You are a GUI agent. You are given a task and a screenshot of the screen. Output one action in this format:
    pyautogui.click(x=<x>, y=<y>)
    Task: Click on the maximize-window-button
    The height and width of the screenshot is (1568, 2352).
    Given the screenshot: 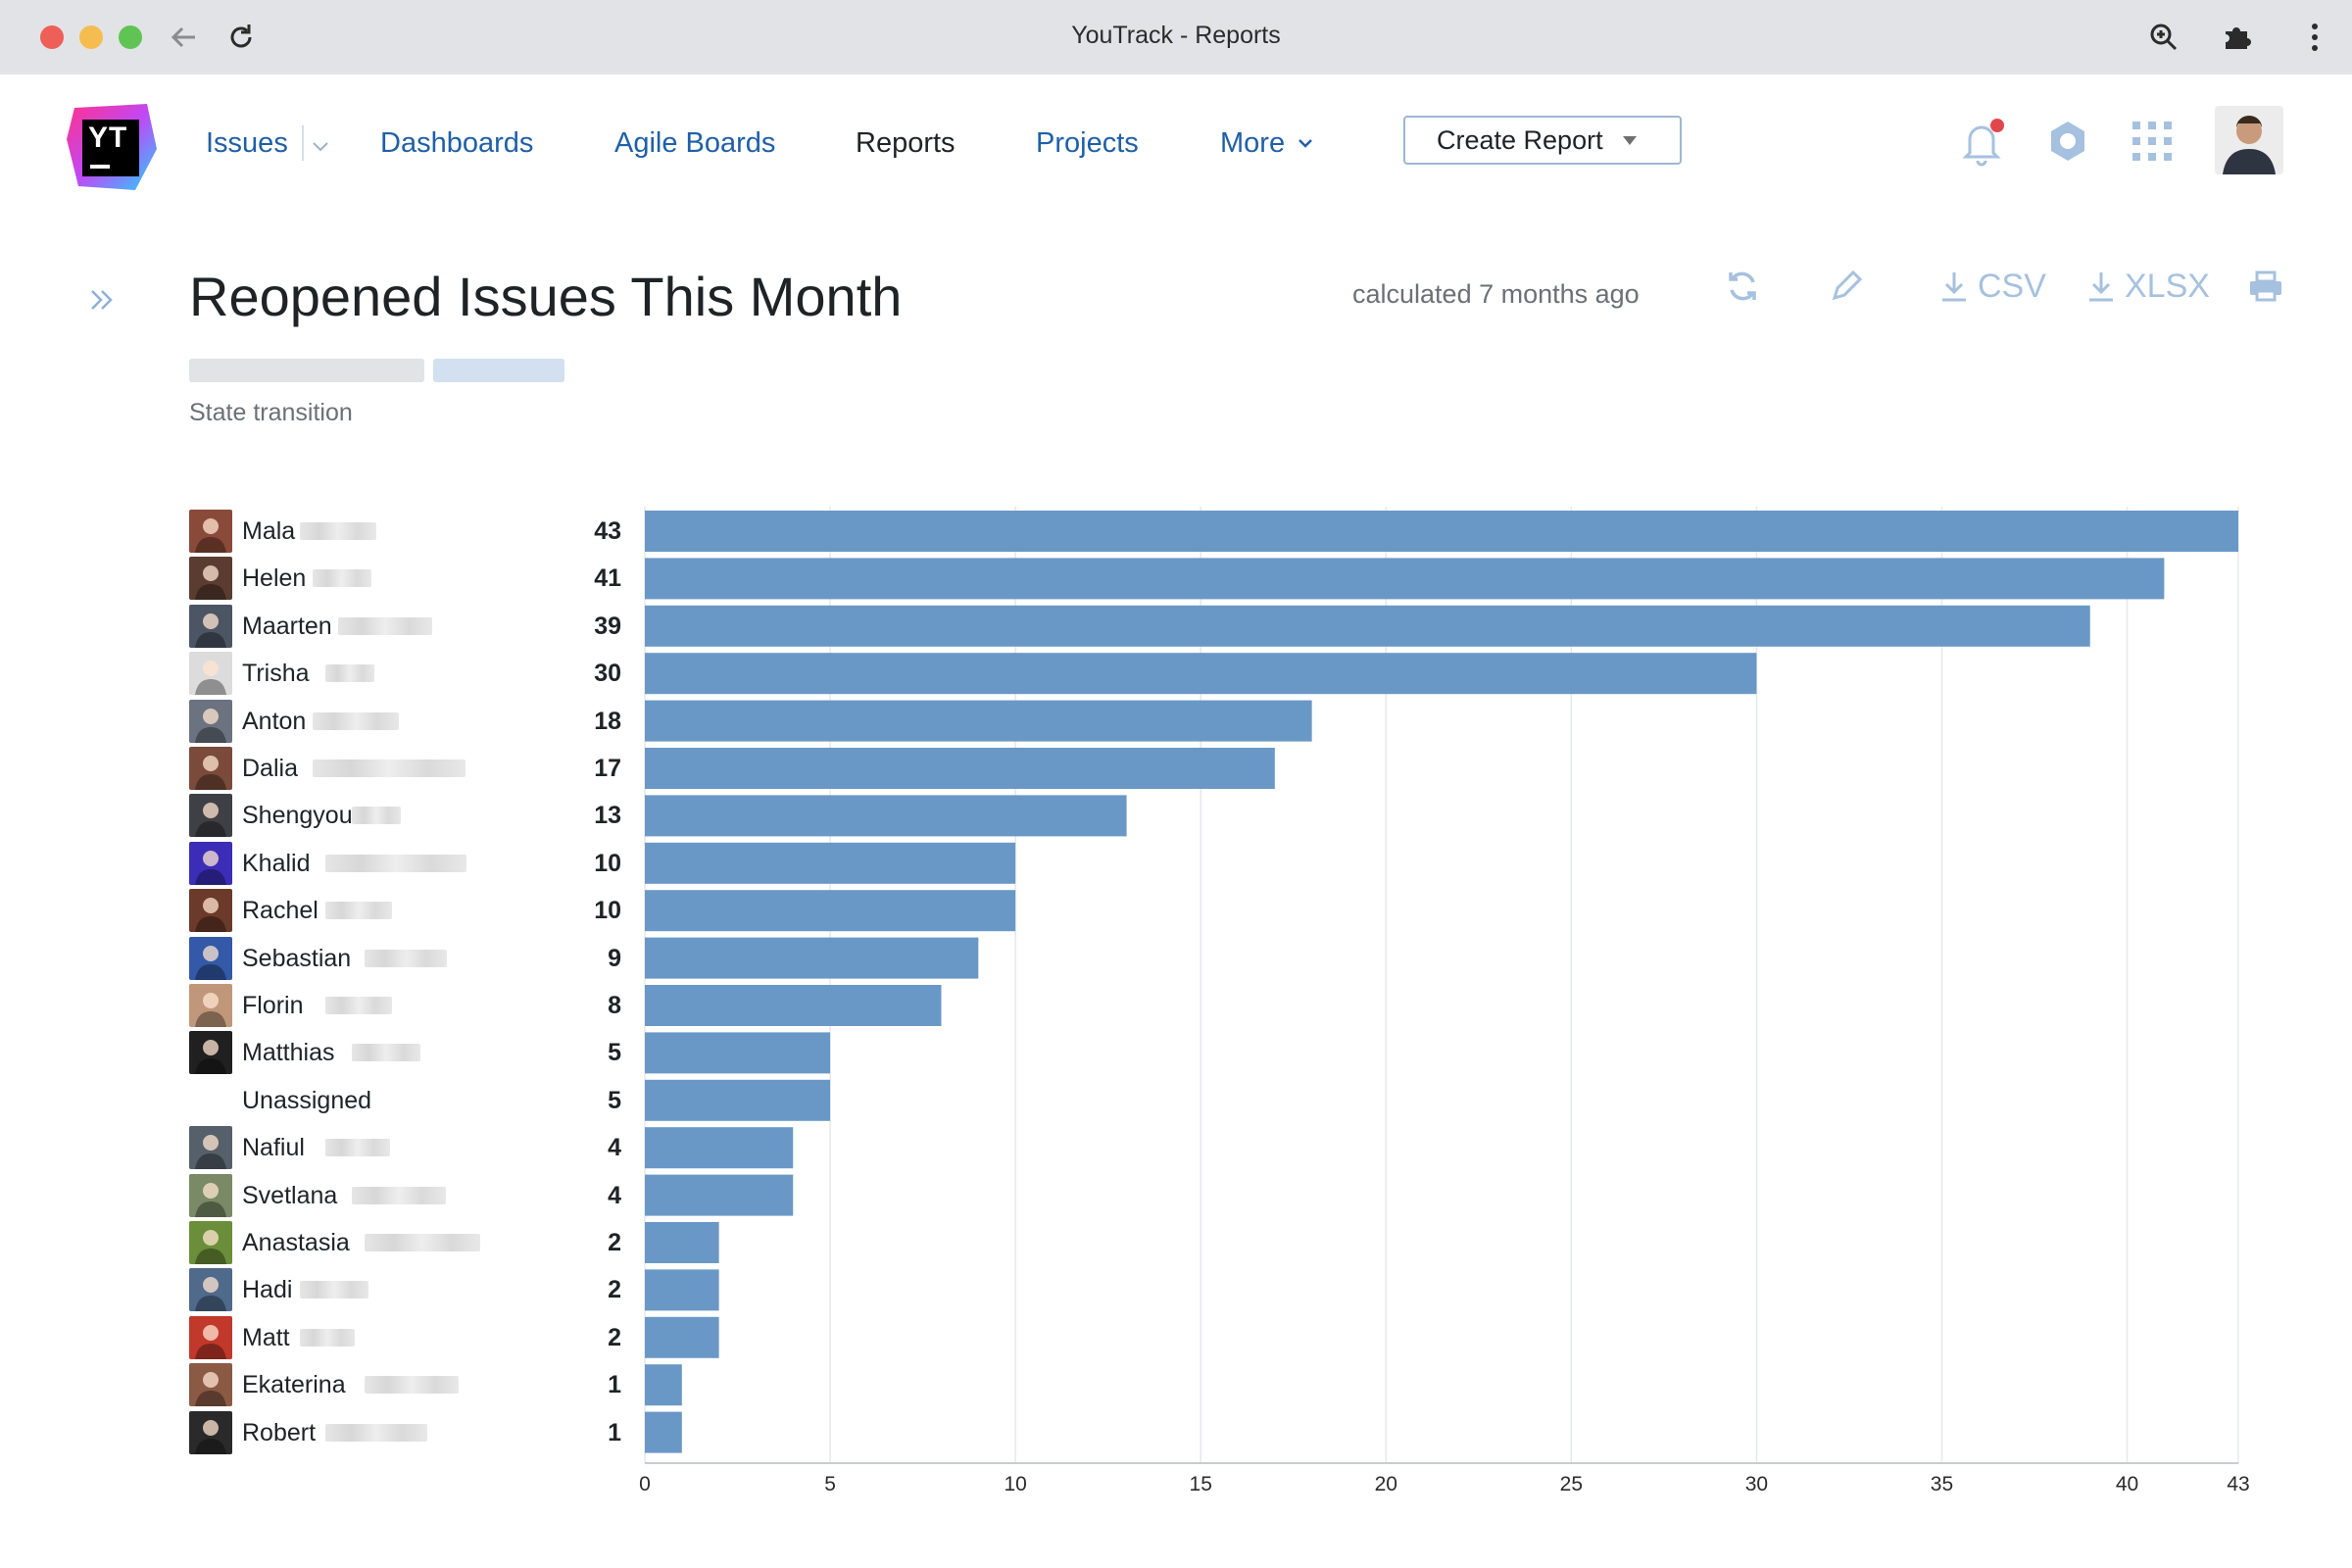 What is the action you would take?
    pyautogui.click(x=130, y=37)
    